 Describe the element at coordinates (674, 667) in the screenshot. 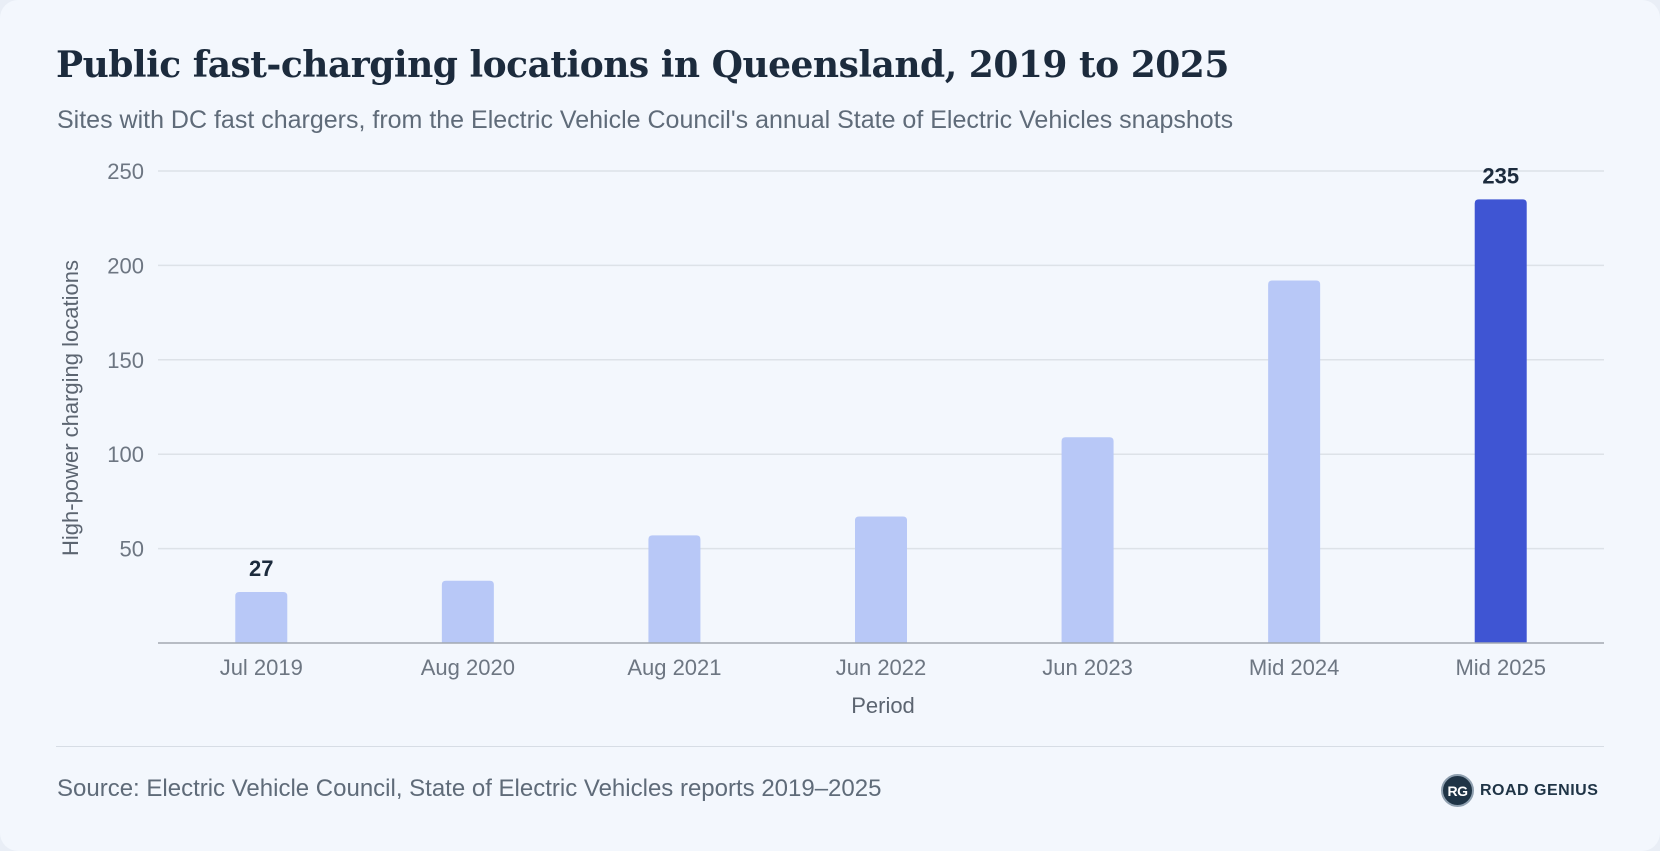

I see `x-tick-label: Aug 2021` at that location.